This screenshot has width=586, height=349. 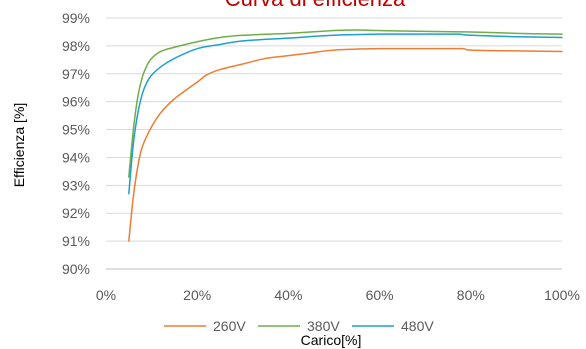 What do you see at coordinates (562, 295) in the screenshot?
I see `x-tick-label: 100%` at bounding box center [562, 295].